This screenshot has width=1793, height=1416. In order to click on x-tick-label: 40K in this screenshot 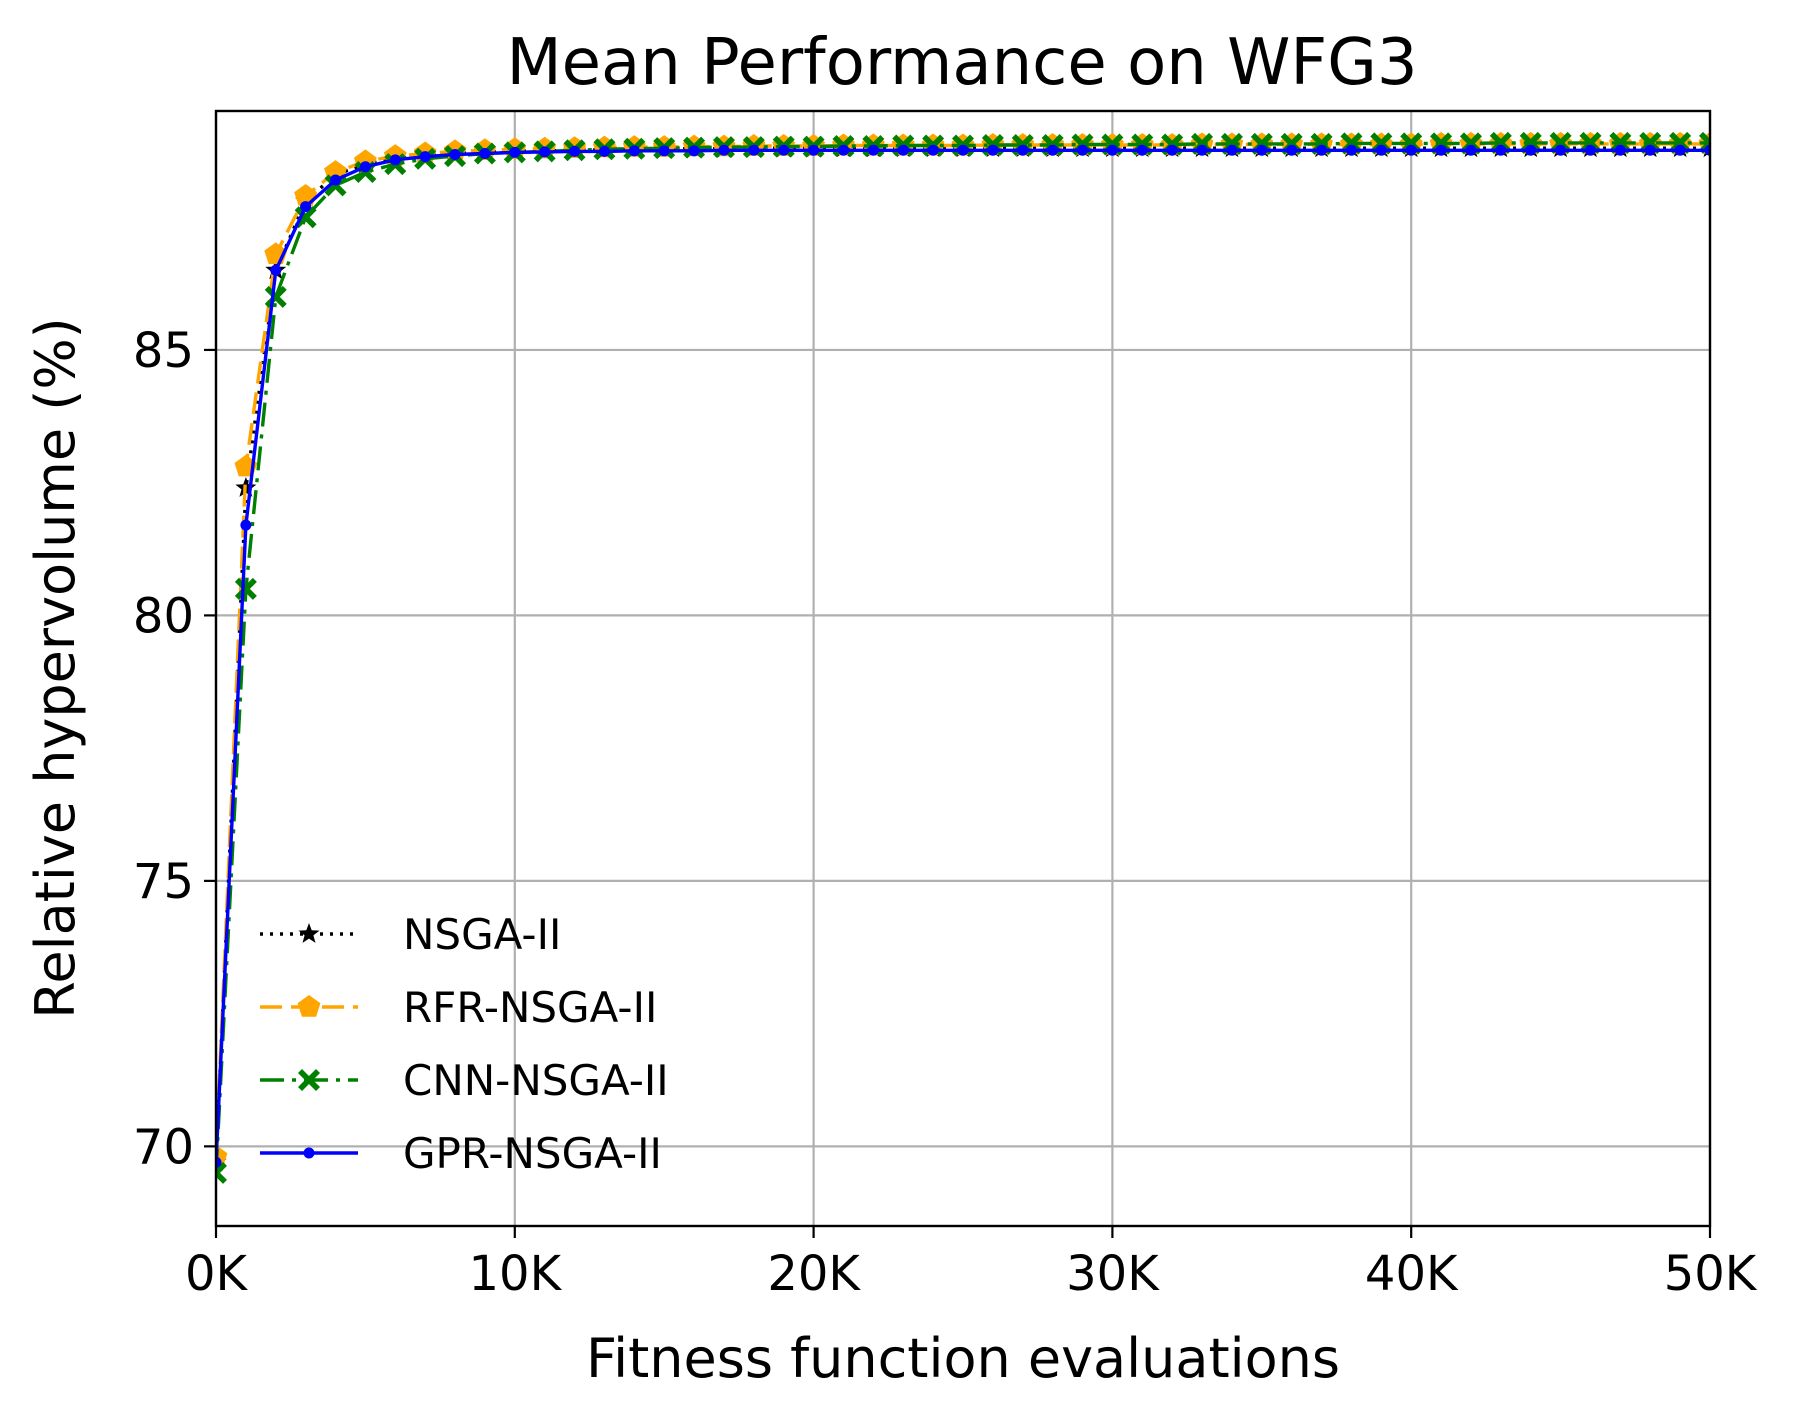, I will do `click(1412, 1274)`.